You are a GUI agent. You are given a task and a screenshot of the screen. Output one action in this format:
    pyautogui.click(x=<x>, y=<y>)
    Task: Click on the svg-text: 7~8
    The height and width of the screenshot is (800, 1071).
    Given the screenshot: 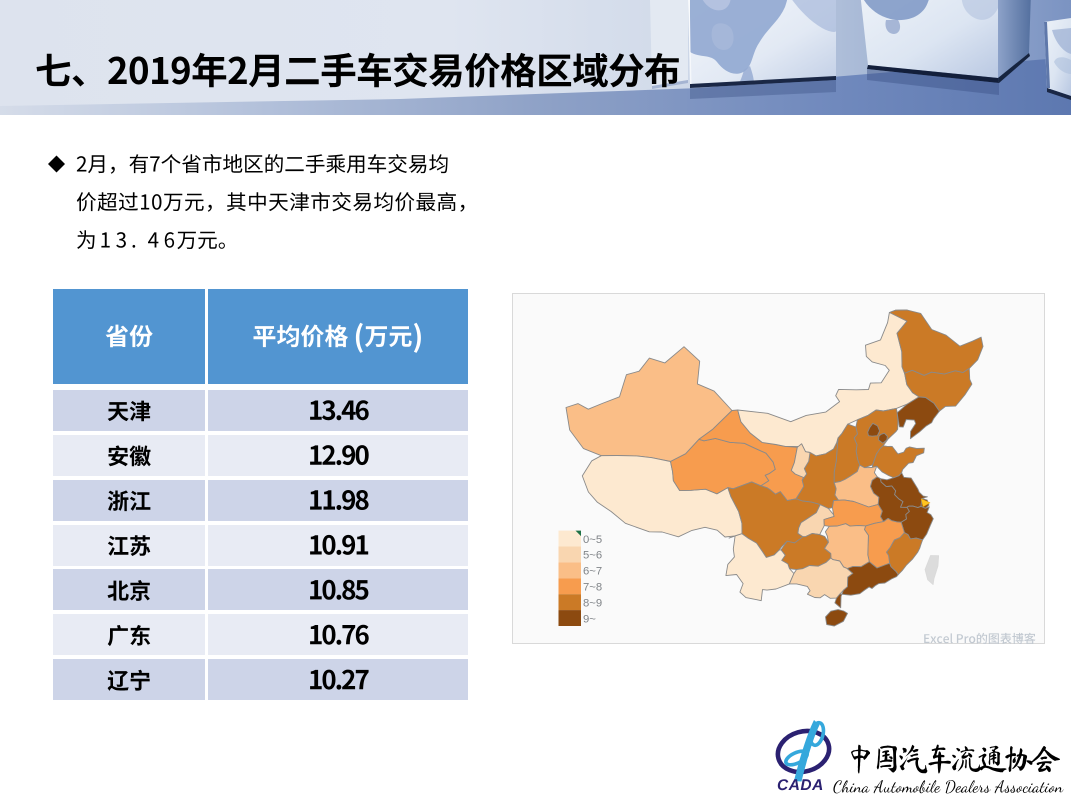 What is the action you would take?
    pyautogui.click(x=592, y=588)
    